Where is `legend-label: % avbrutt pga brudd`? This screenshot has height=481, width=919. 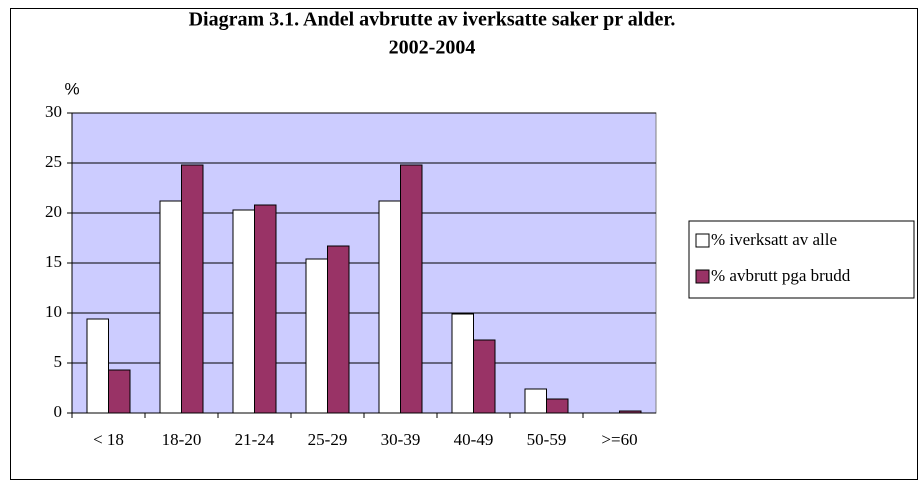 legend-label: % avbrutt pga brudd is located at coordinates (781, 275).